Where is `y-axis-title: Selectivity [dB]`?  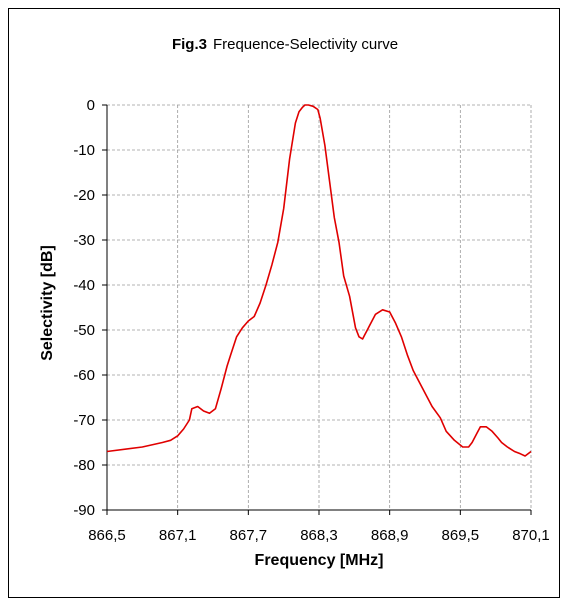
y-axis-title: Selectivity [dB] is located at coordinates (47, 303).